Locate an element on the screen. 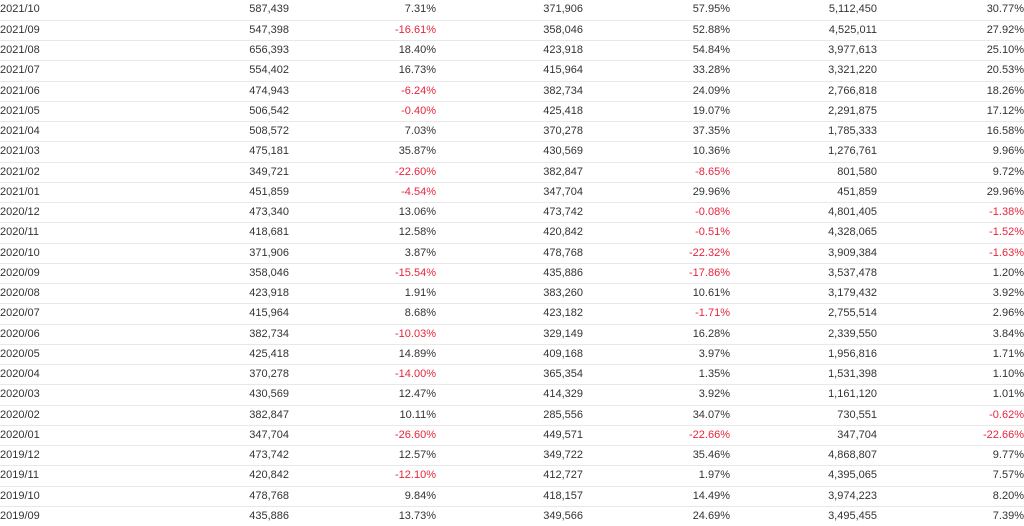  cumulative-cell: 3,977,613 is located at coordinates (803, 51).